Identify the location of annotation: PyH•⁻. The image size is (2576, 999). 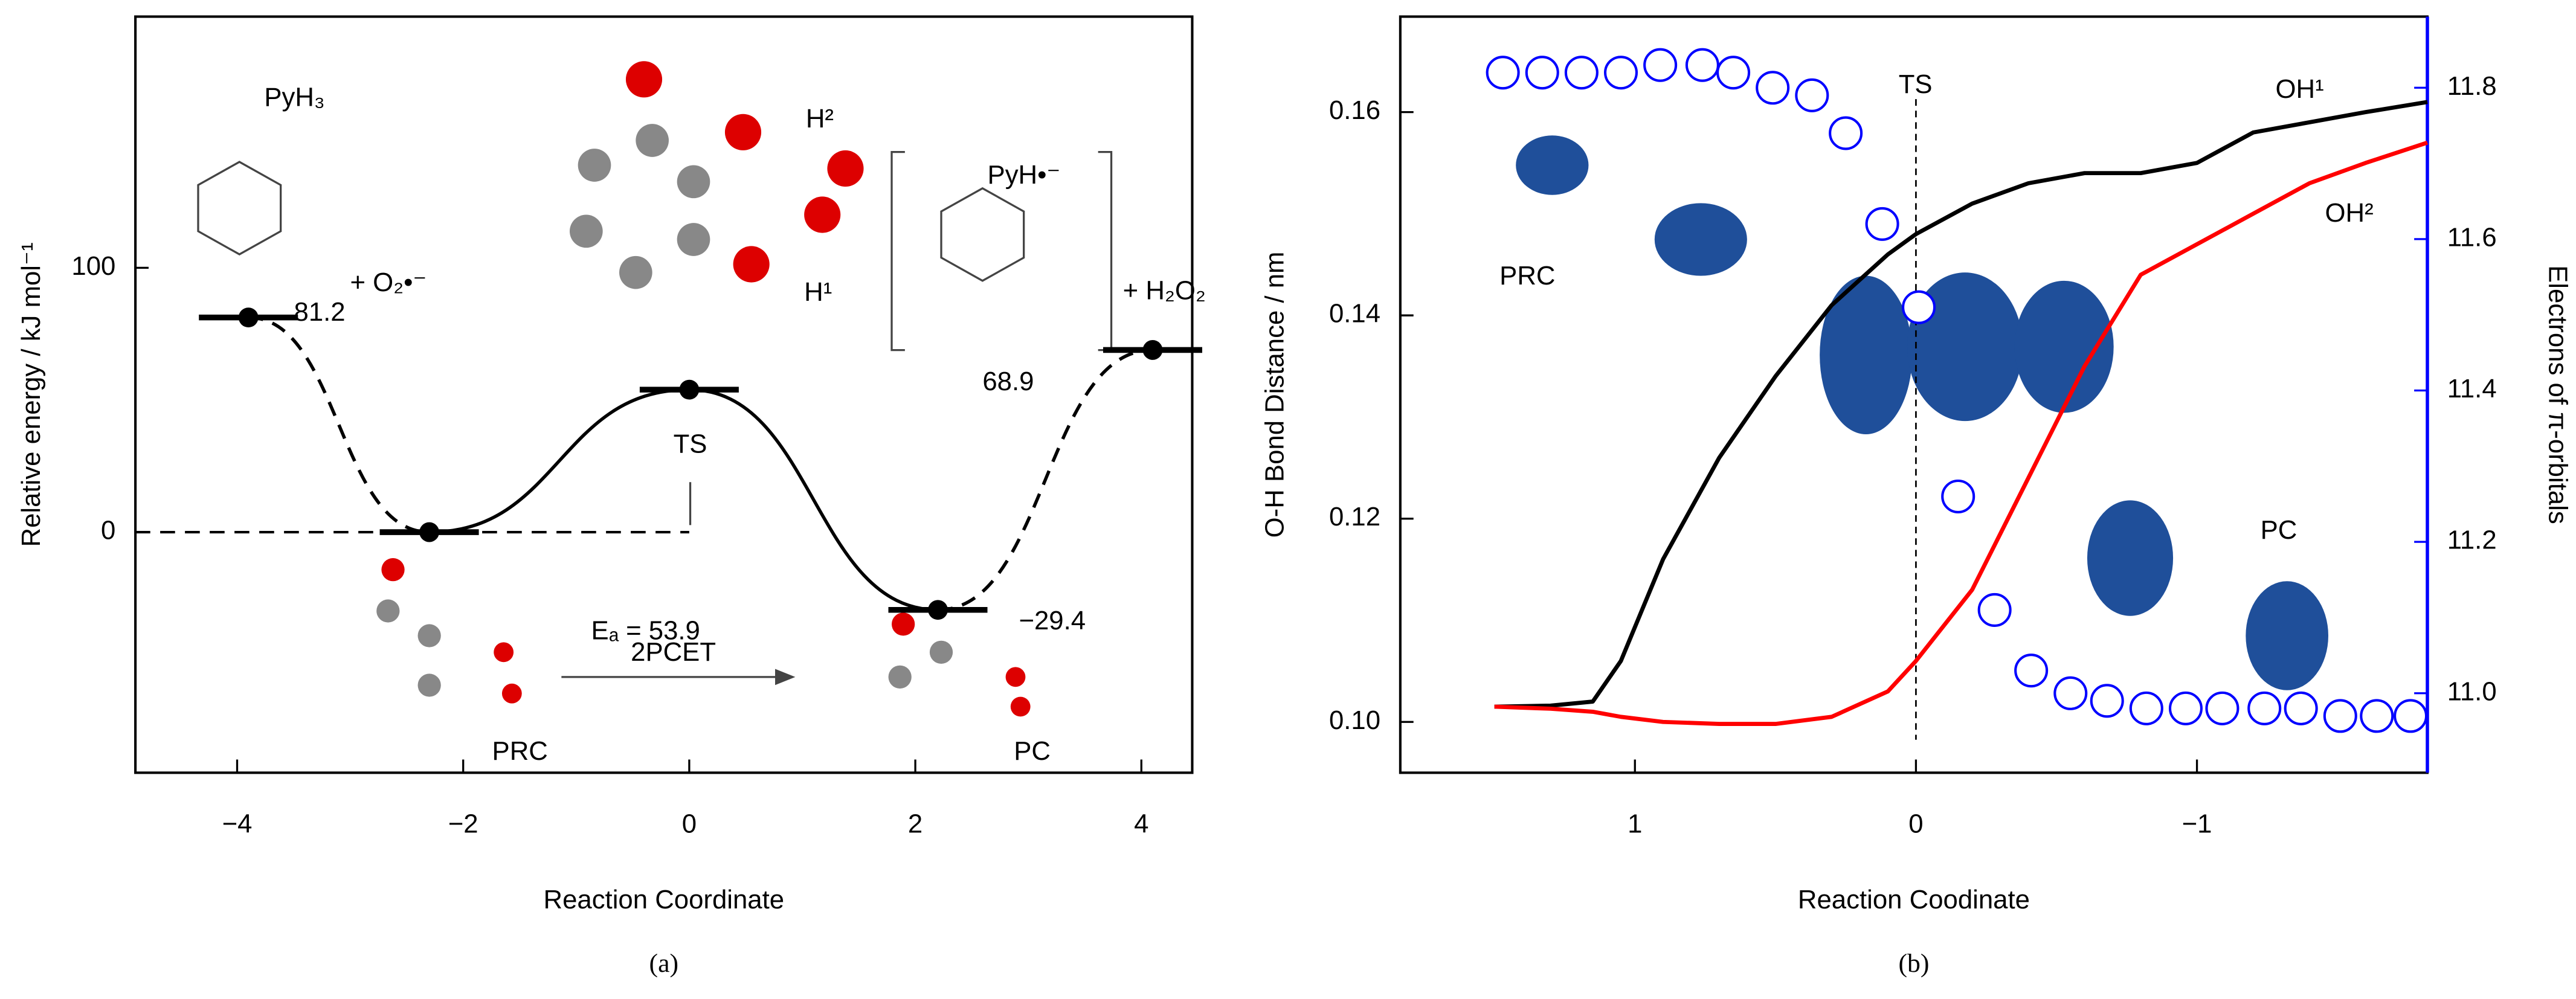
(1024, 175).